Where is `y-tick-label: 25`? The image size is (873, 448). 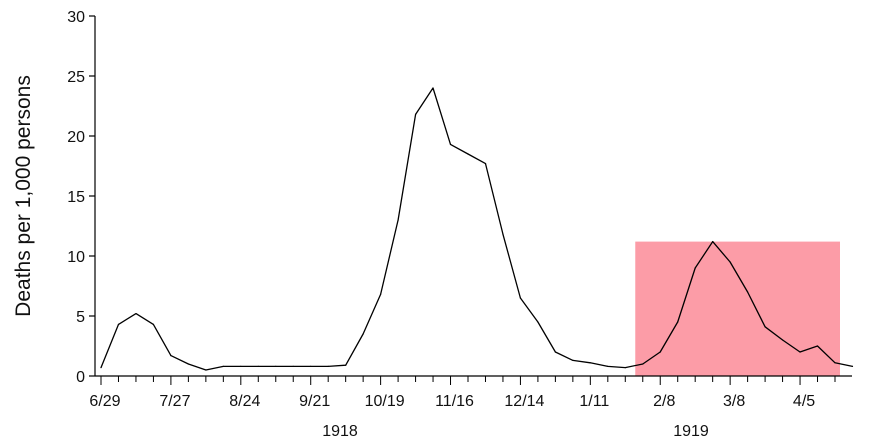 y-tick-label: 25 is located at coordinates (76, 77).